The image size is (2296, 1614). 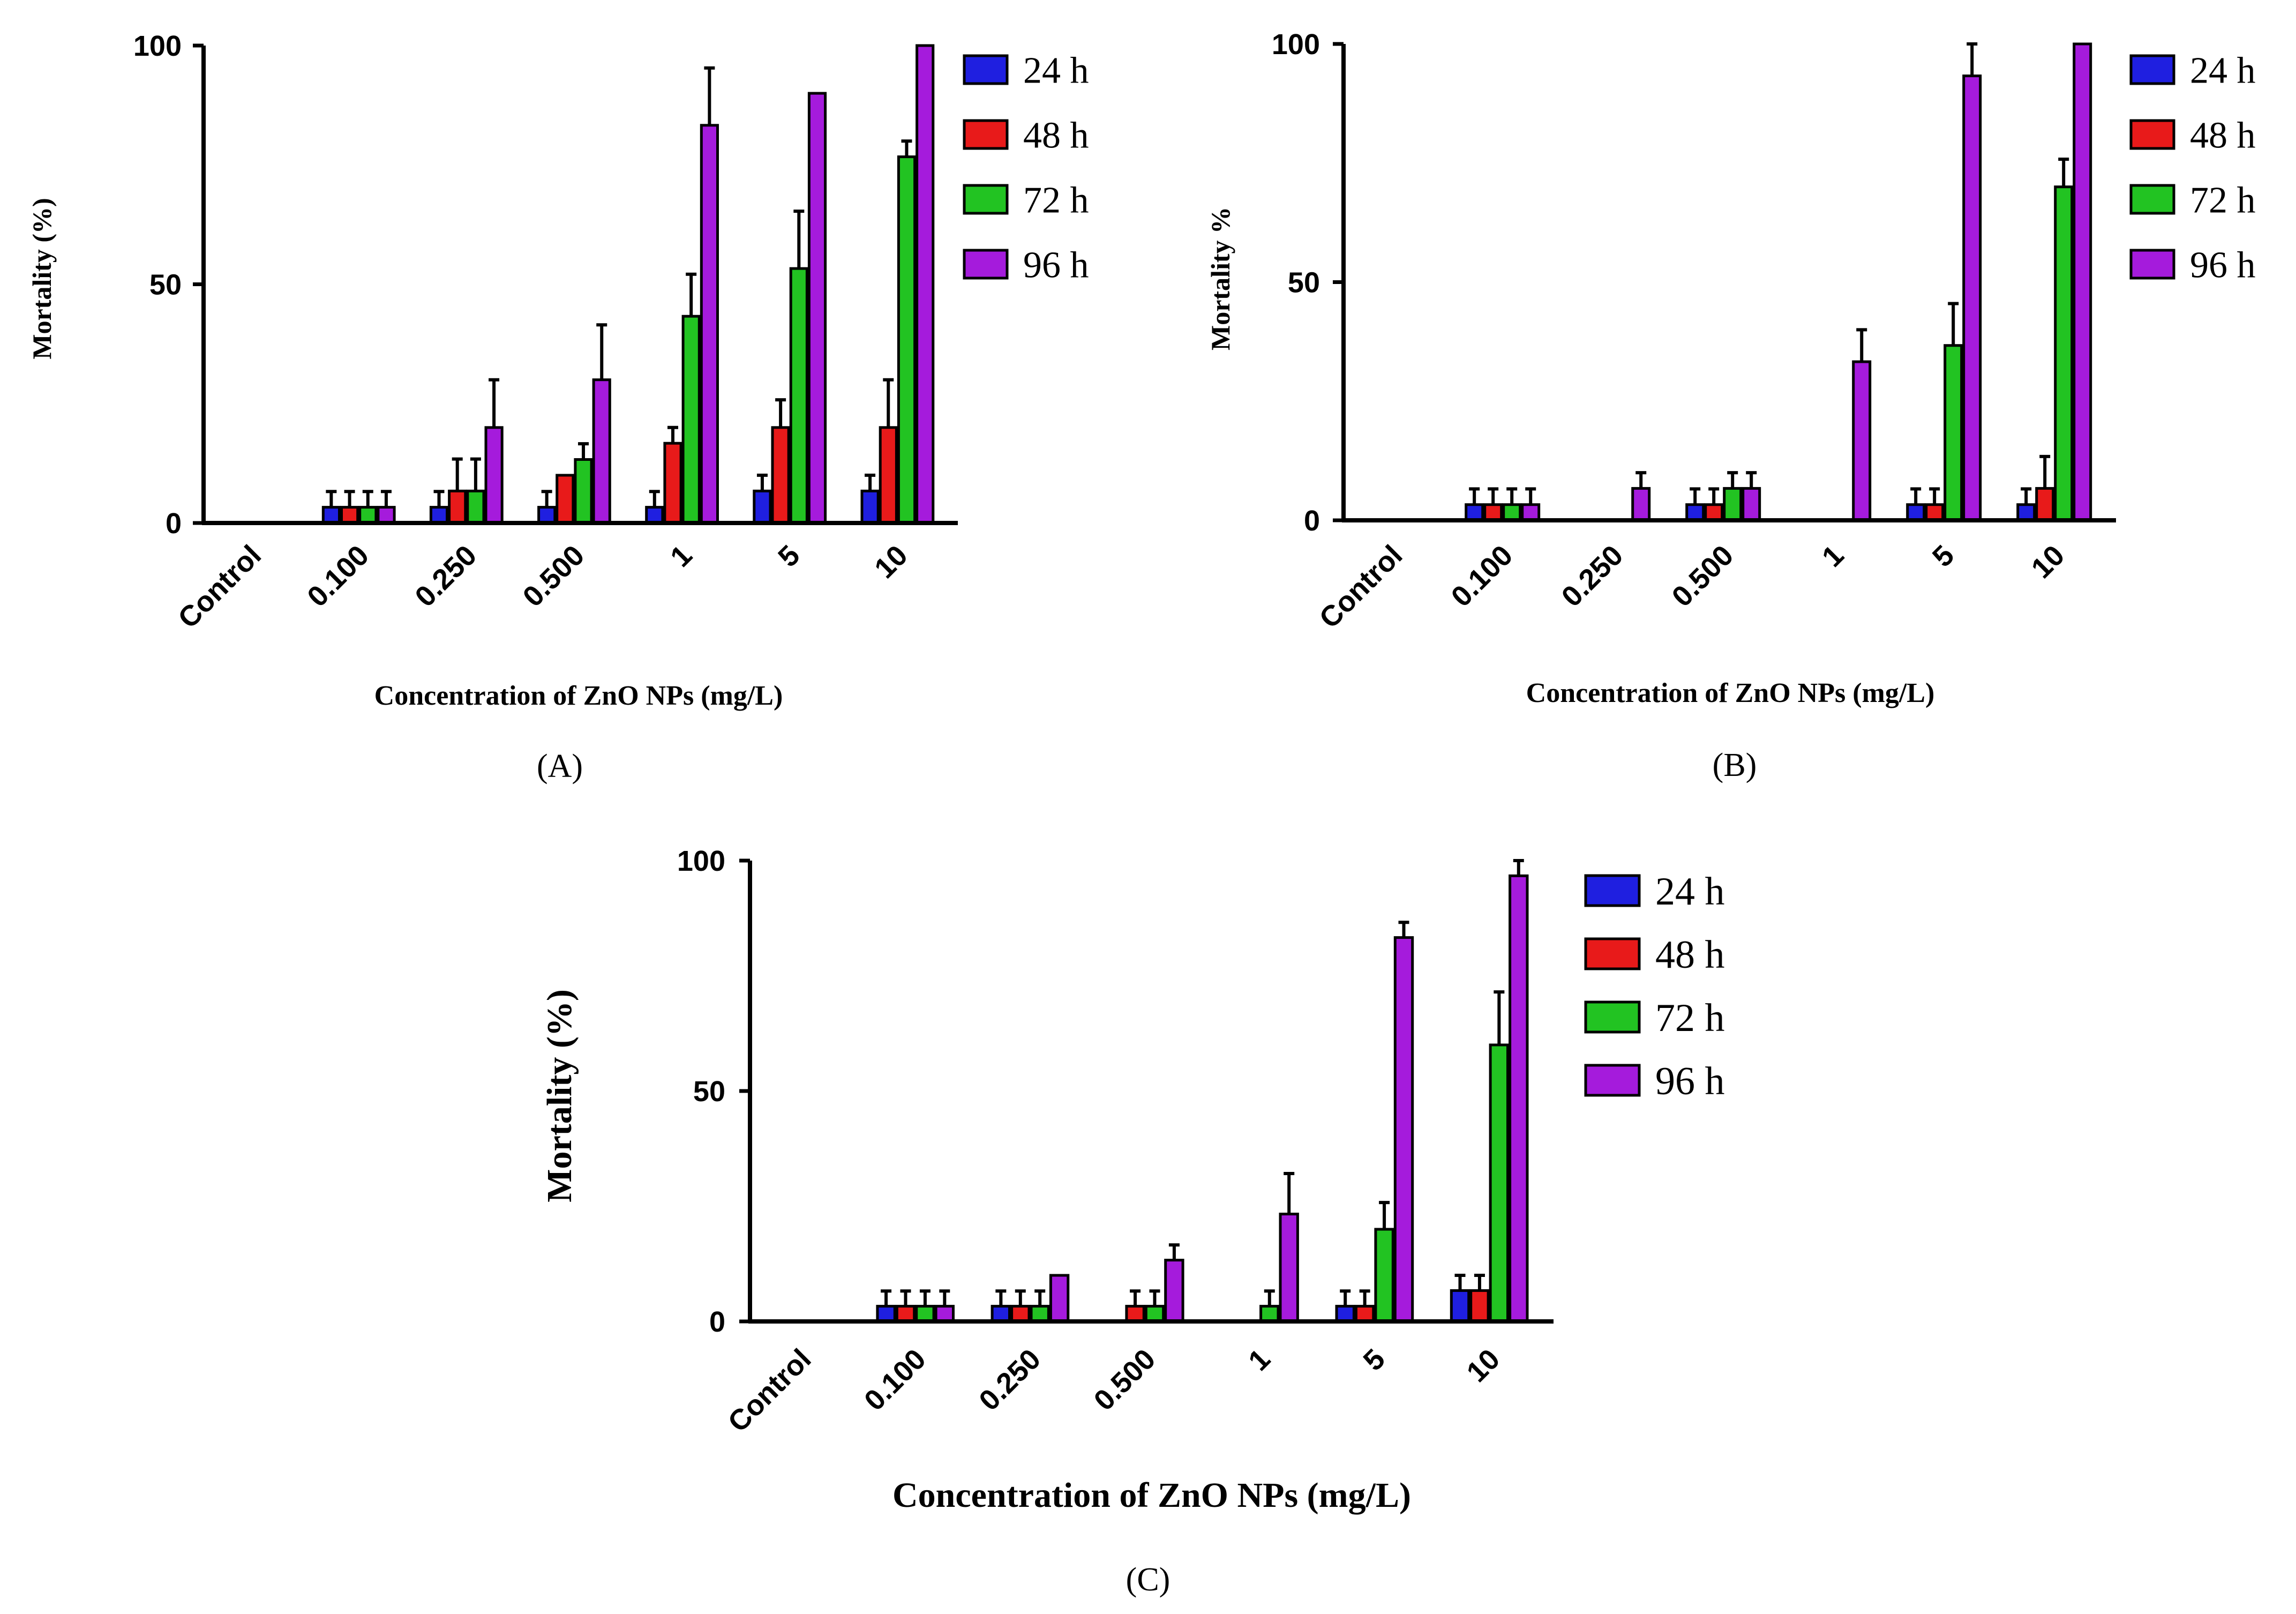 What do you see at coordinates (157, 46) in the screenshot?
I see `y-tick-label: 100` at bounding box center [157, 46].